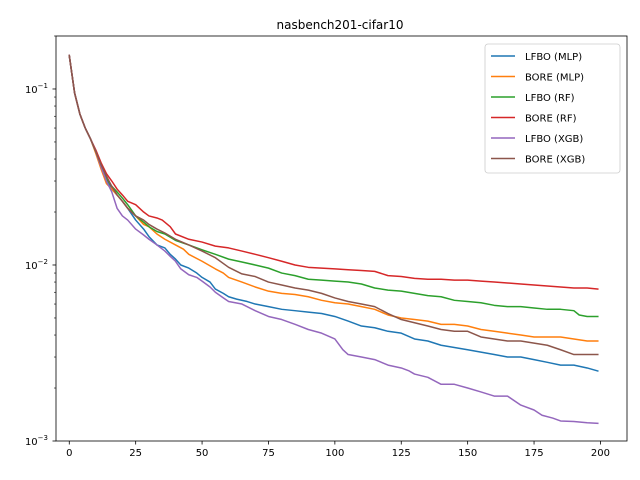  Describe the element at coordinates (268, 453) in the screenshot. I see `x-tick-label: 75` at that location.